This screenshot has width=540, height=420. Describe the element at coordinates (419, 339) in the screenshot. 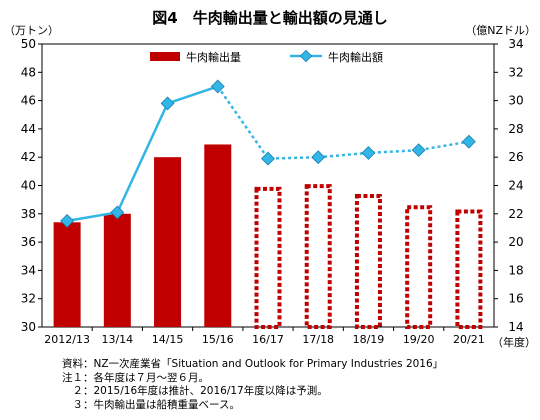

I see `x-tick-label: 19/20` at that location.